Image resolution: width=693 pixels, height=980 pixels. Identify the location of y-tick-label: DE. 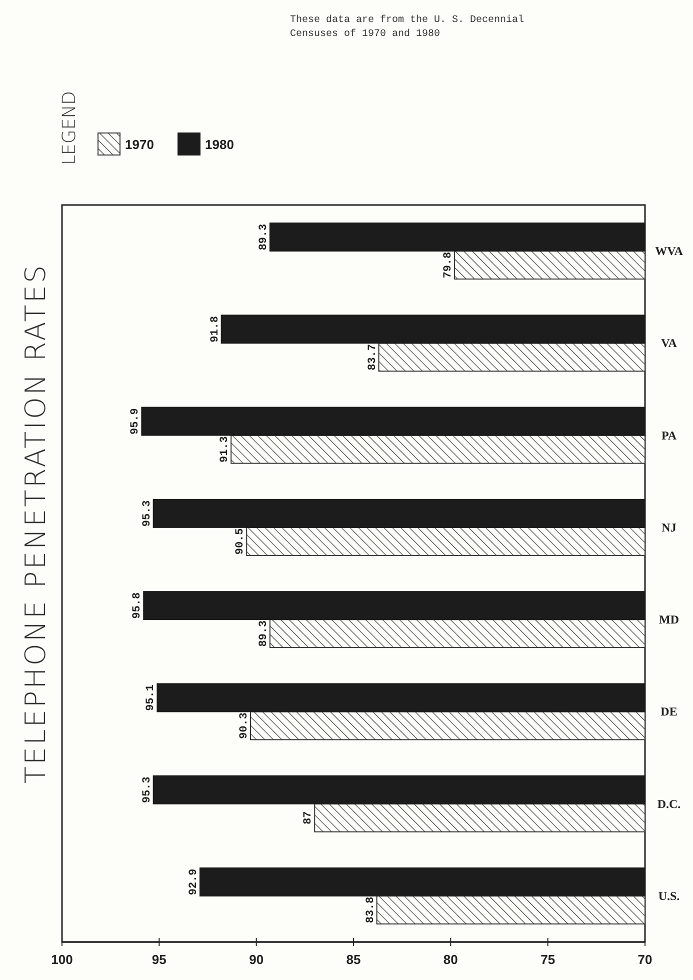
(669, 711).